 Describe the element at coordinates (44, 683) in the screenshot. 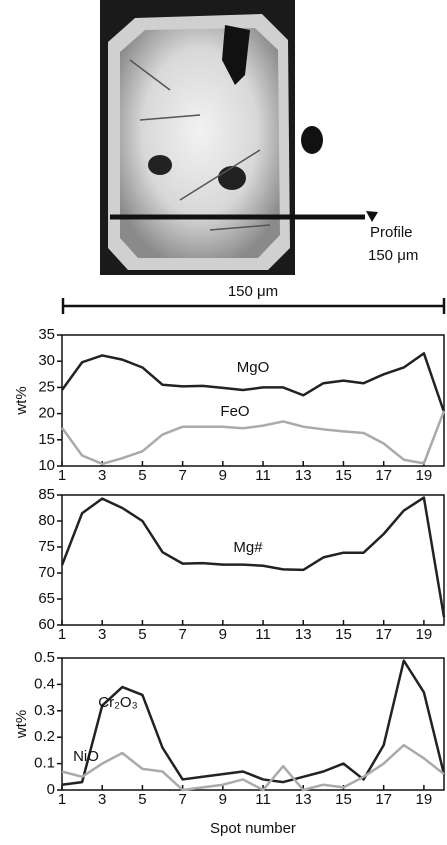

I see `y-tick-label: 0.4` at that location.